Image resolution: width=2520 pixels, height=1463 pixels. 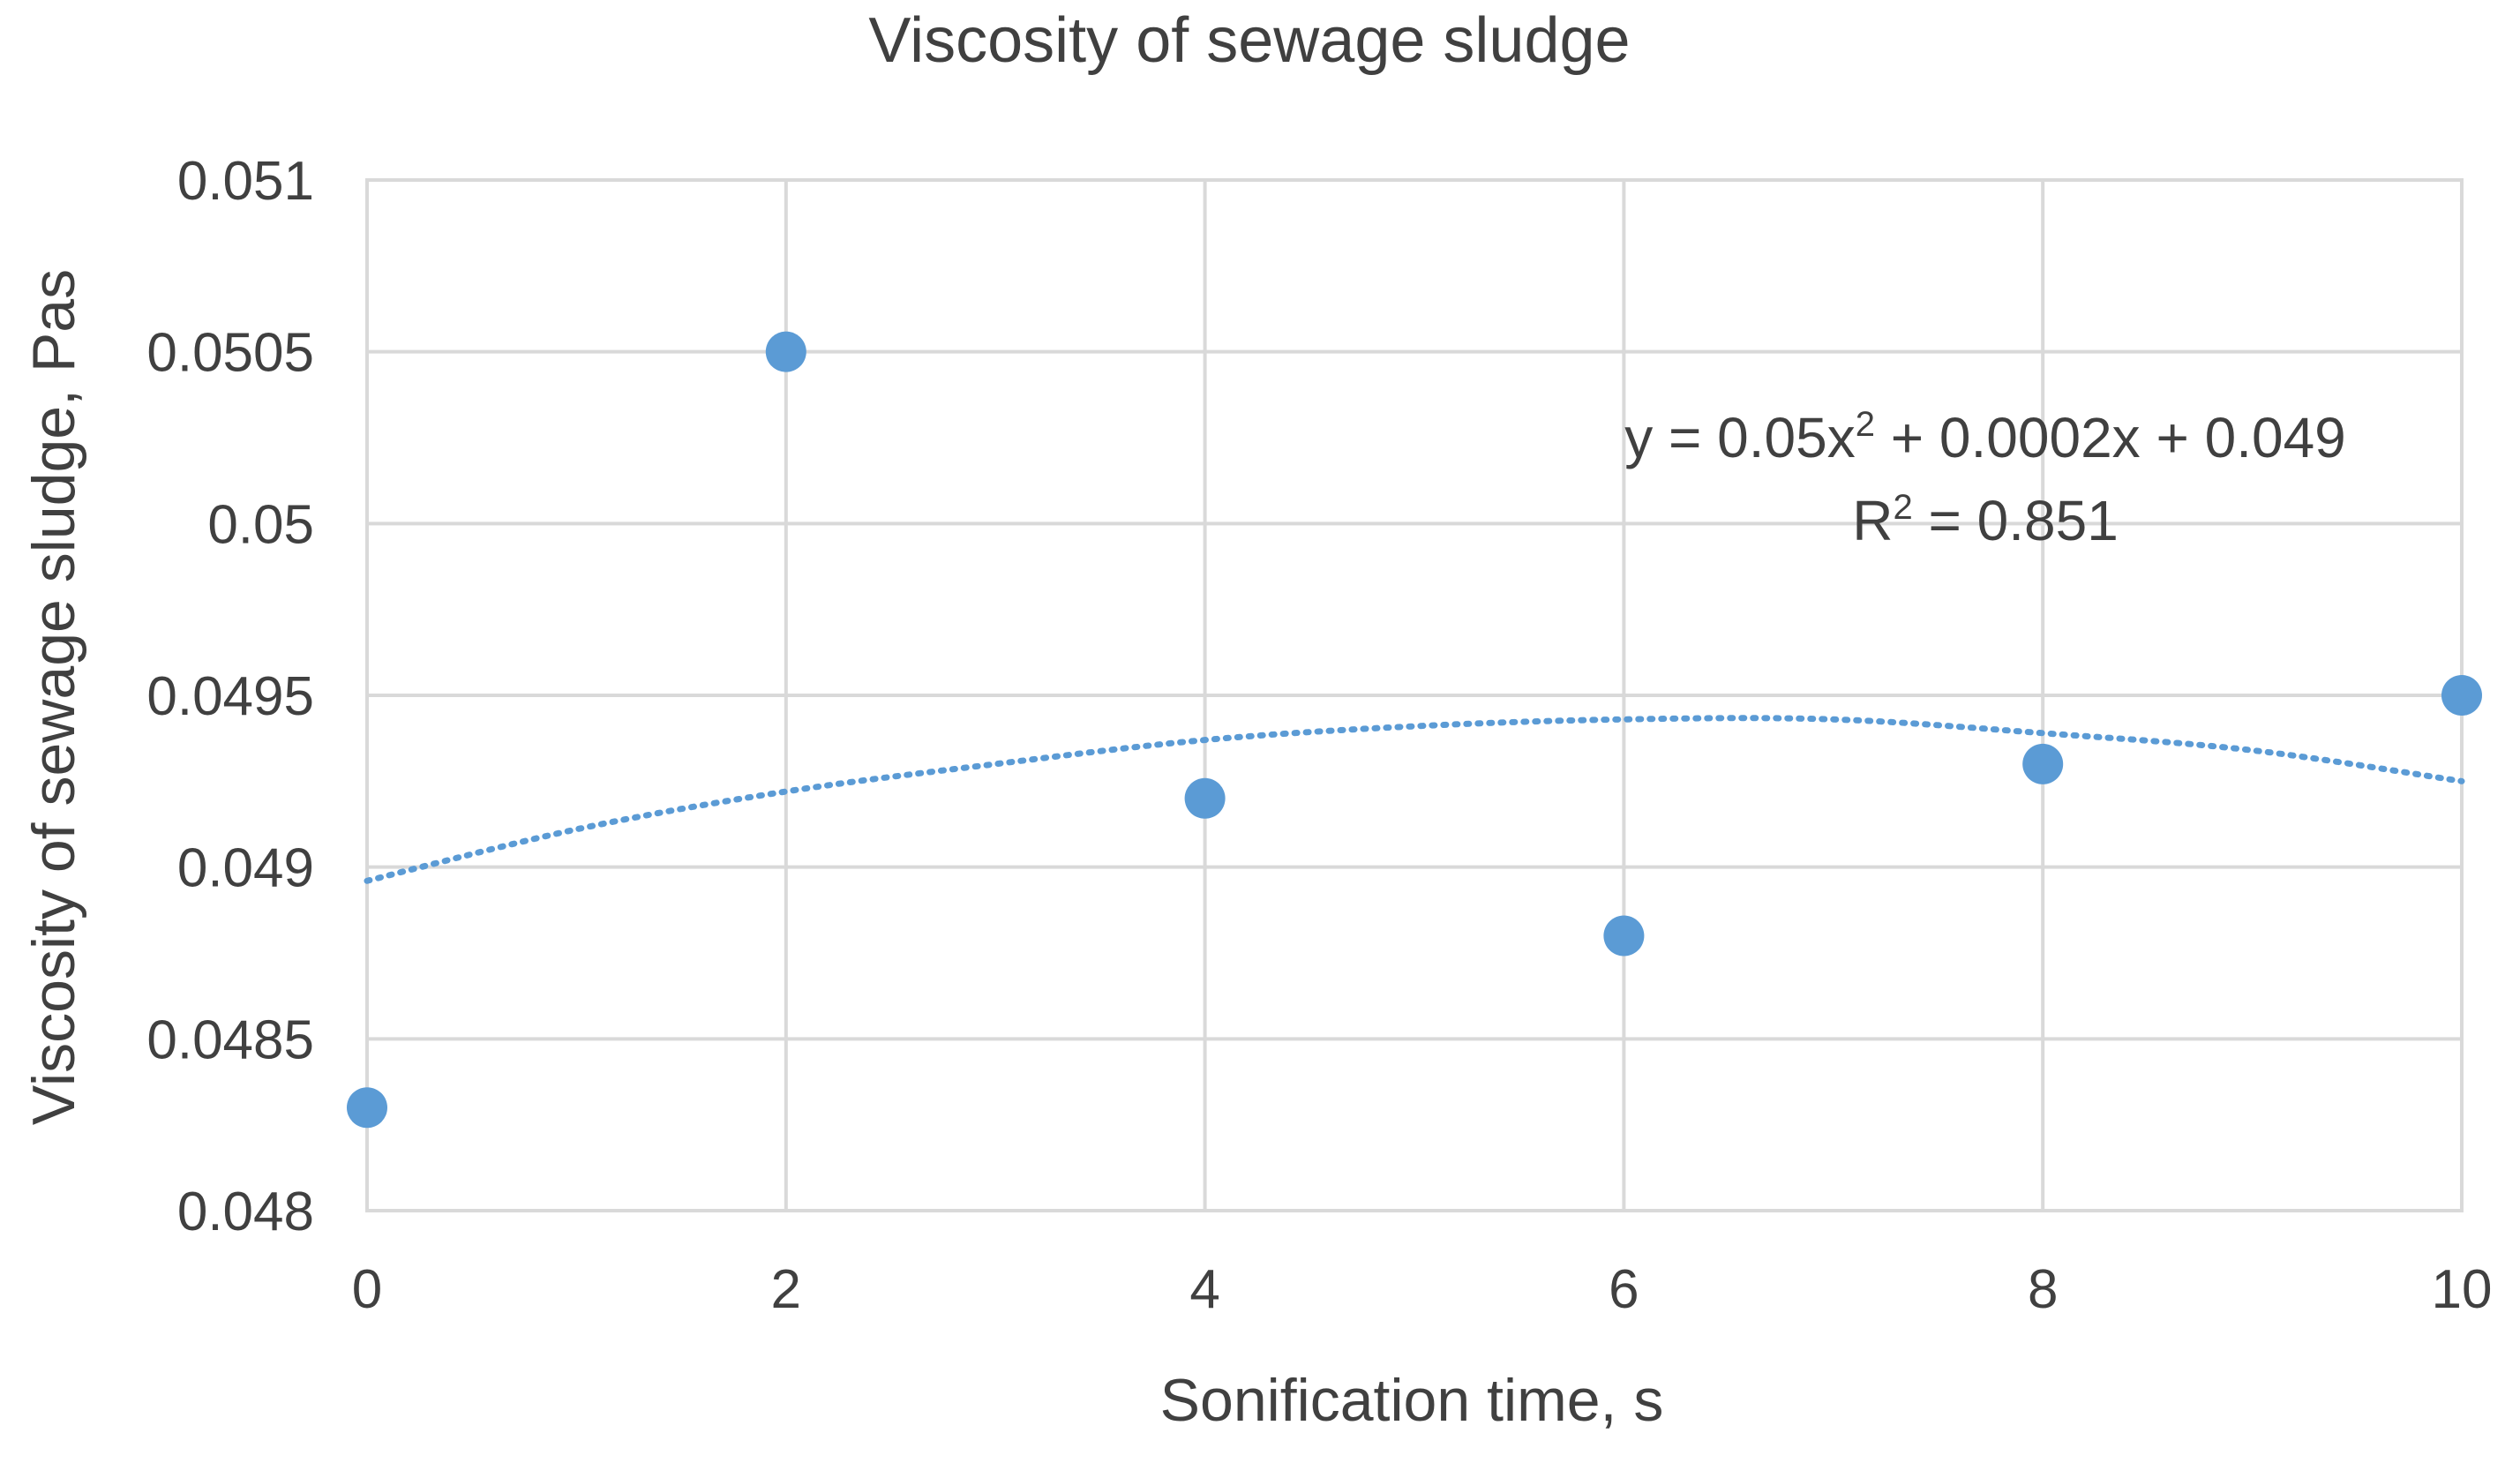 What do you see at coordinates (230, 1040) in the screenshot?
I see `y-tick-label: 0.0485` at bounding box center [230, 1040].